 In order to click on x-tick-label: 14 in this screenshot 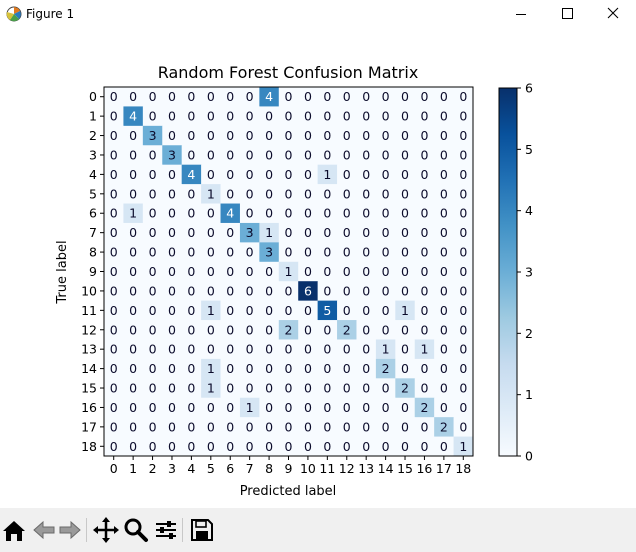, I will do `click(386, 468)`.